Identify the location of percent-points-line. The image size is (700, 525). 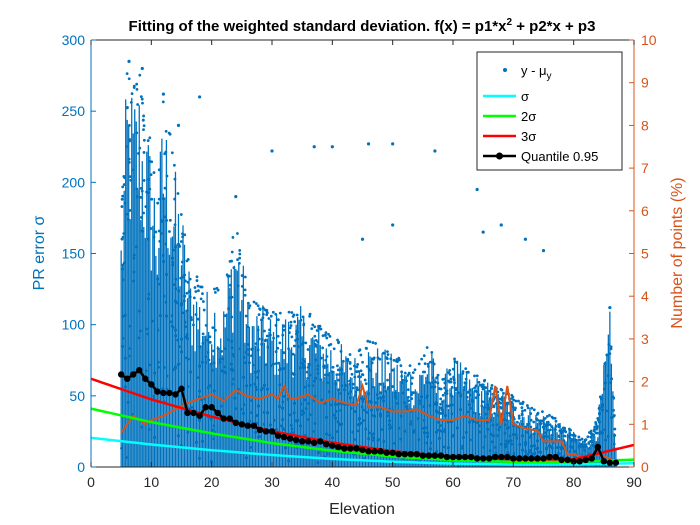
(368, 423).